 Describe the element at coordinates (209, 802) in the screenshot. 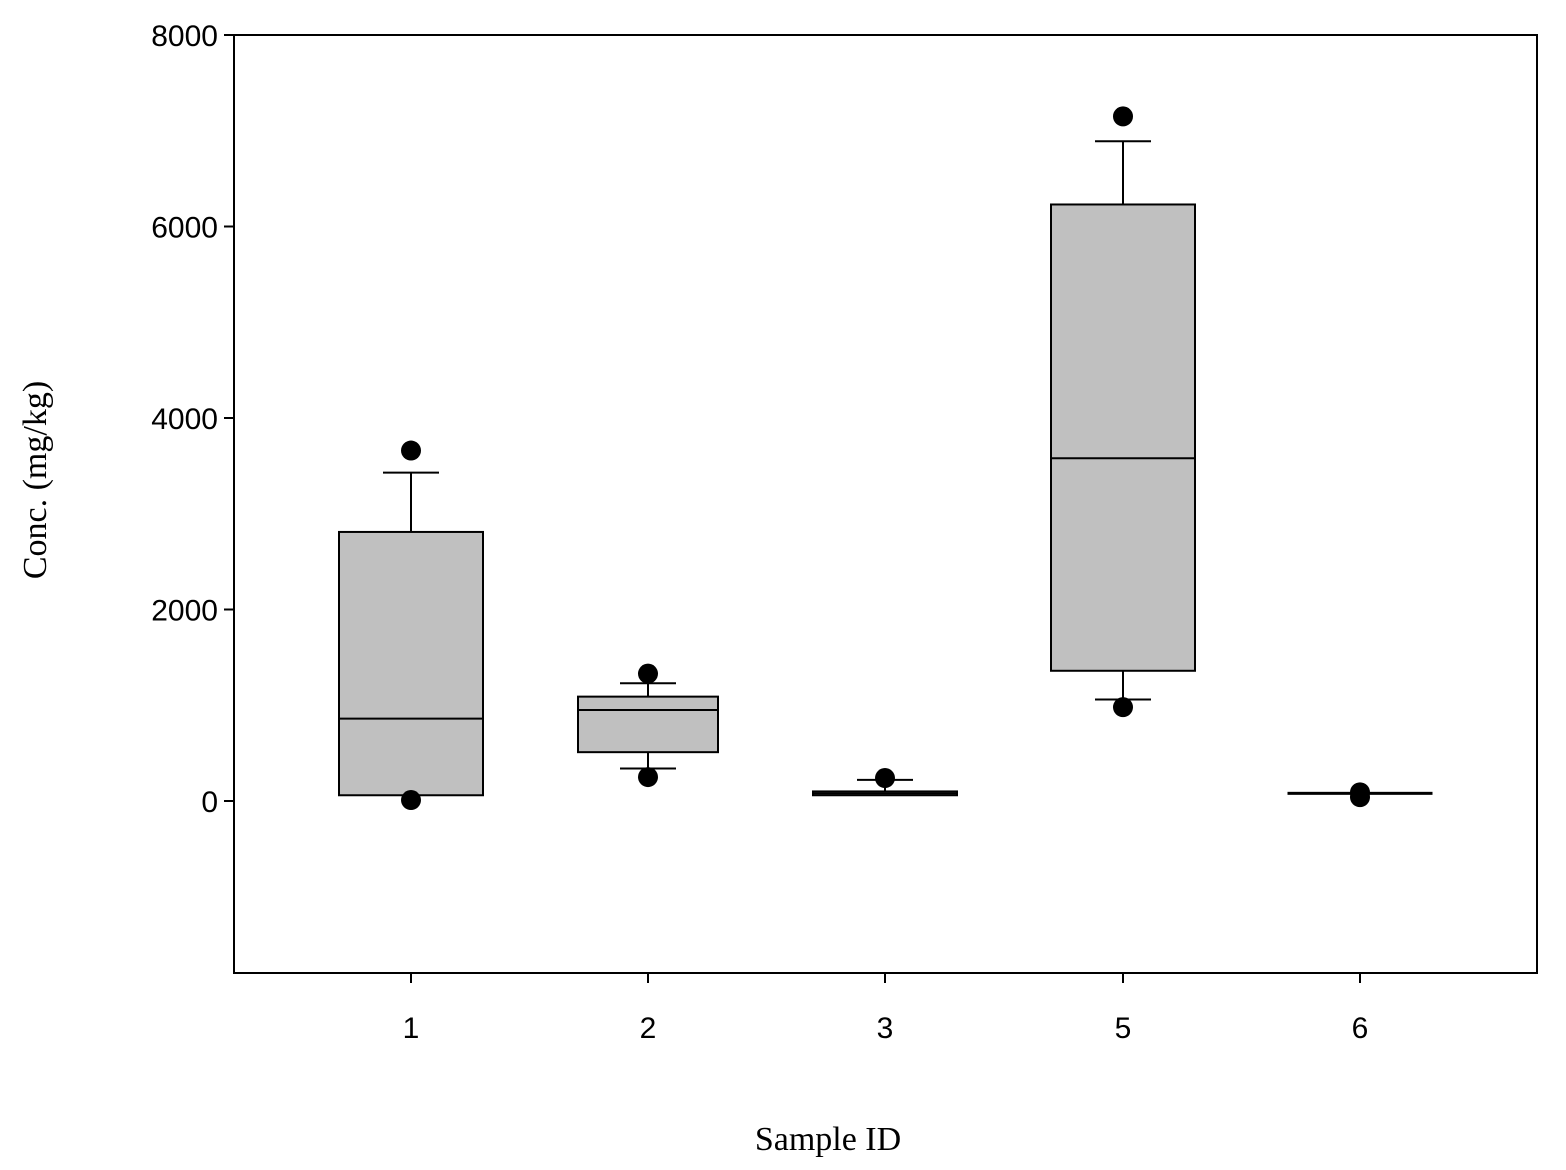

I see `y-tick-label: 0` at that location.